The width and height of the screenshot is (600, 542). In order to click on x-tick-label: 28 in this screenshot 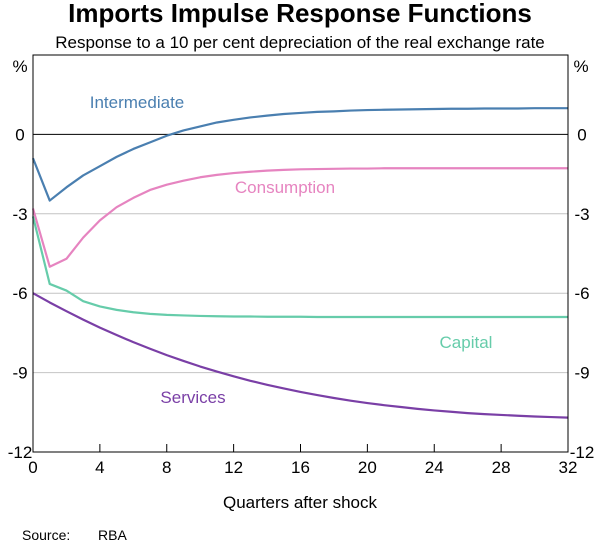, I will do `click(501, 467)`.